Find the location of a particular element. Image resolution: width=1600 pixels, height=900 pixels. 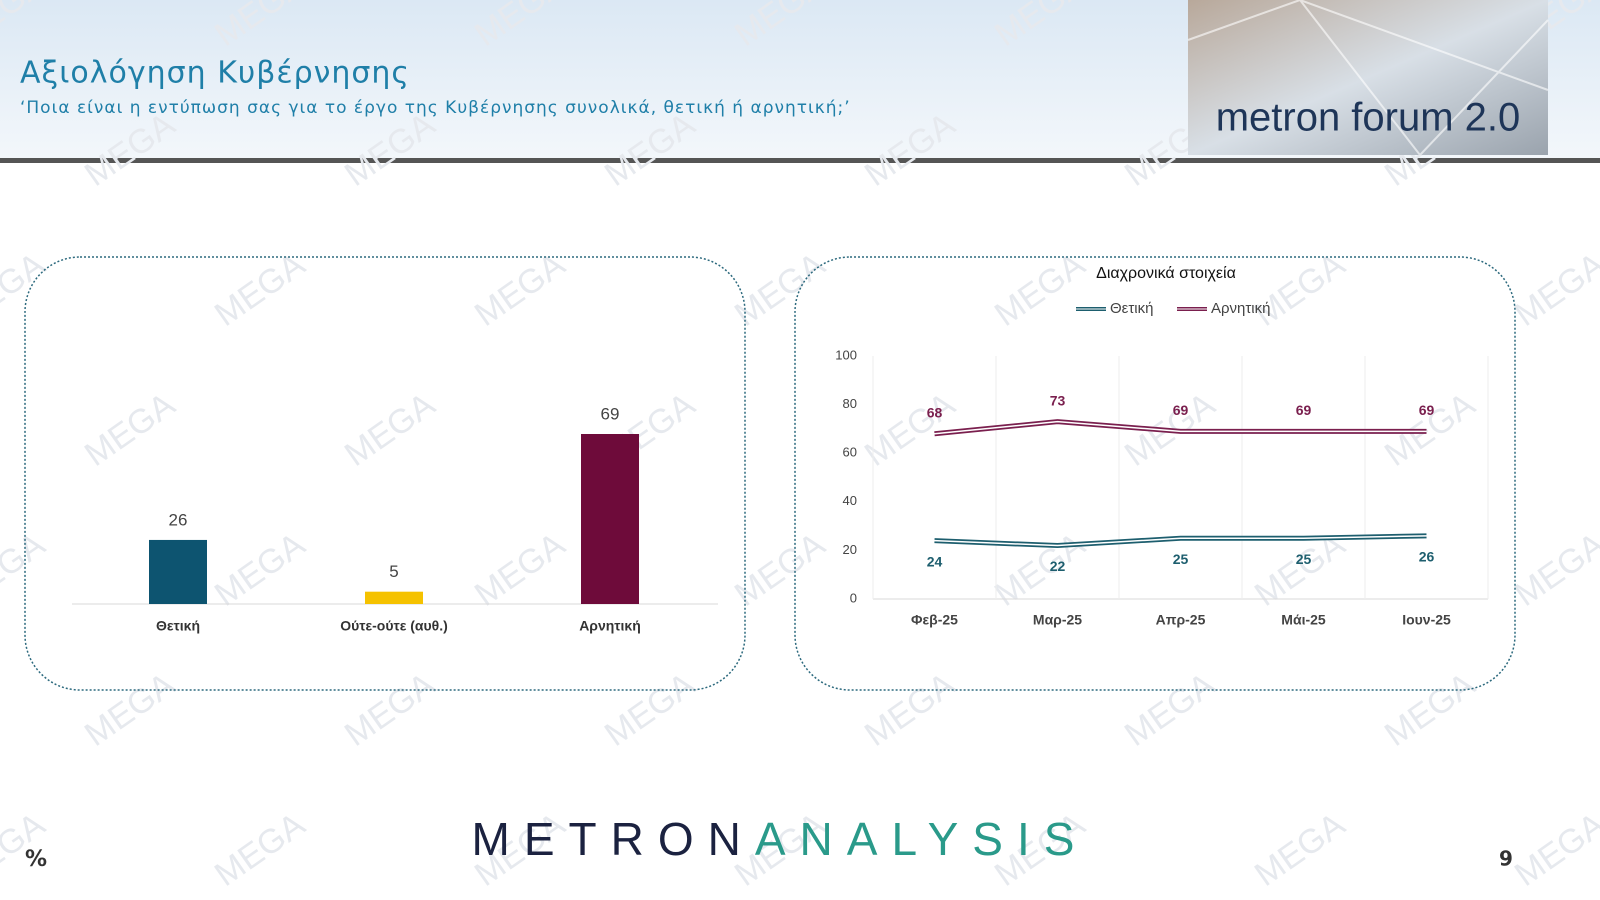

x-tick-label: Ούτε-ούτε (αυθ.) is located at coordinates (394, 626).